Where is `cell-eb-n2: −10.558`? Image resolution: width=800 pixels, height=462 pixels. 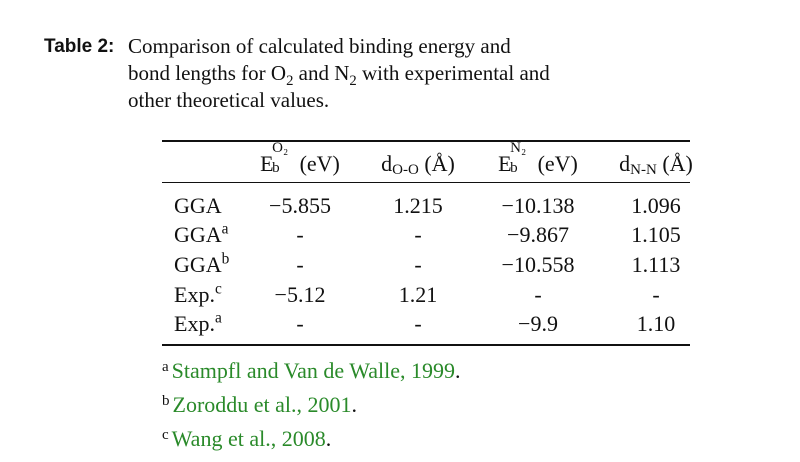 cell-eb-n2: −10.558 is located at coordinates (538, 264).